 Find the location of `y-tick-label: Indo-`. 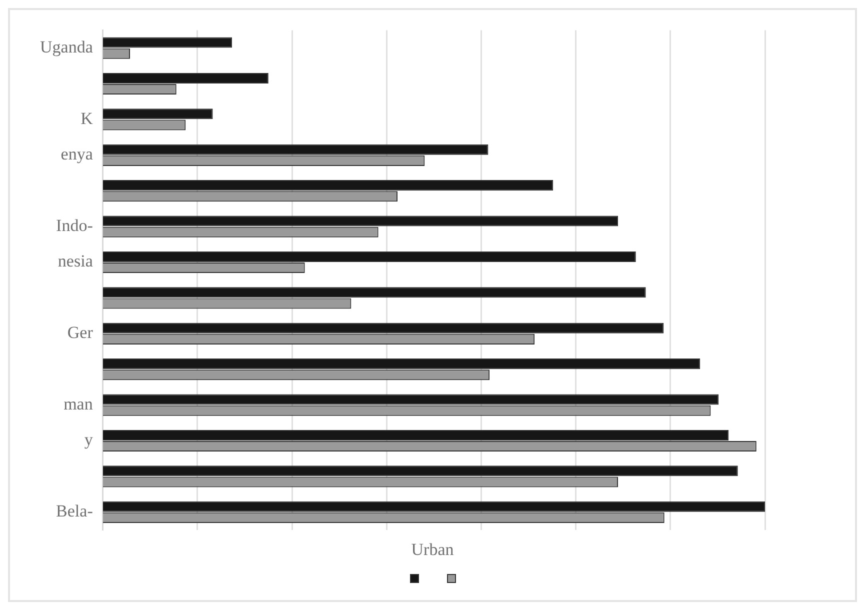

y-tick-label: Indo- is located at coordinates (75, 226).